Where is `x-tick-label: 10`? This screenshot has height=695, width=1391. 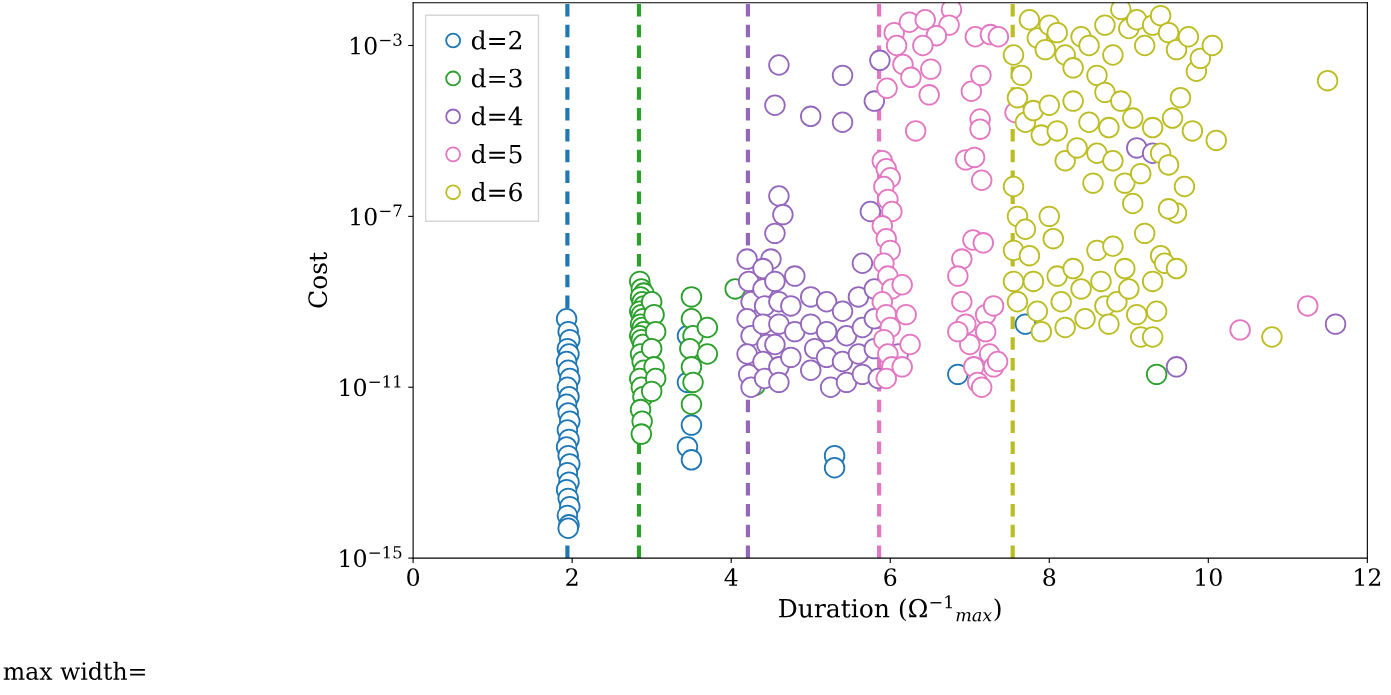 x-tick-label: 10 is located at coordinates (1209, 577).